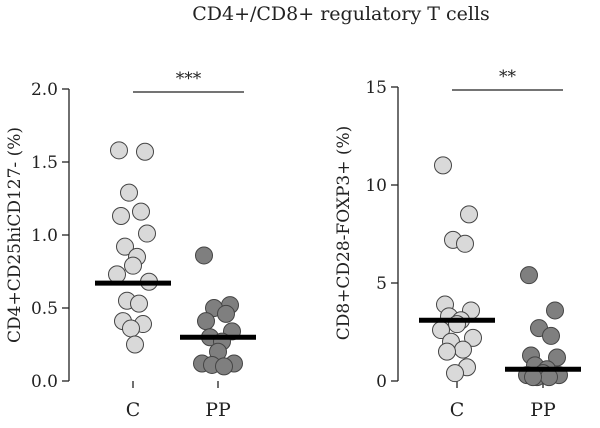 The width and height of the screenshot is (600, 428). Describe the element at coordinates (508, 77) in the screenshot. I see `significance-label: **` at that location.